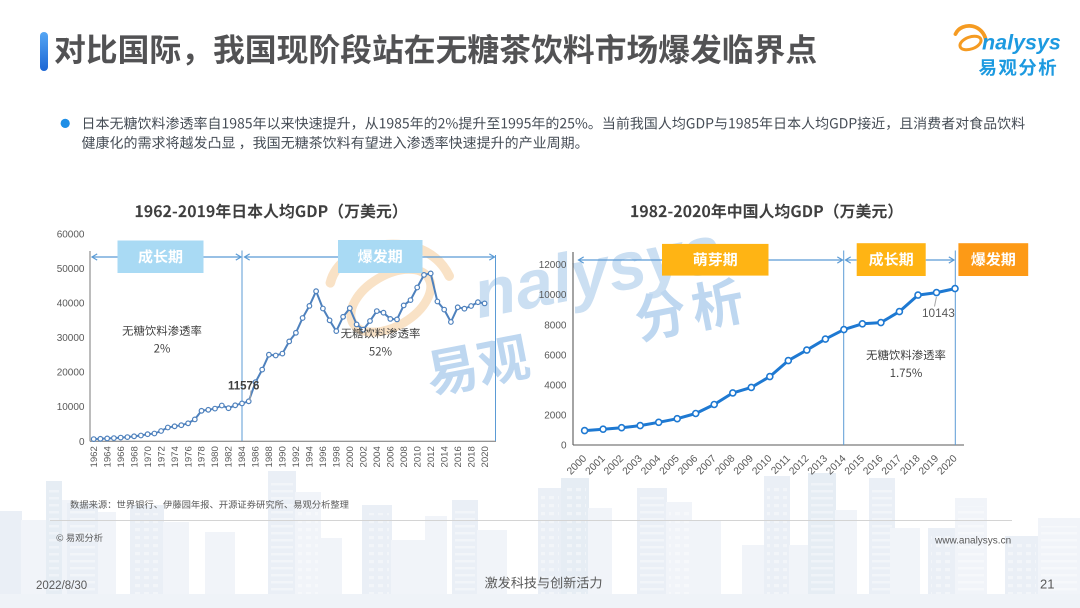 The height and width of the screenshot is (608, 1080). I want to click on svg-text: 12000, so click(553, 265).